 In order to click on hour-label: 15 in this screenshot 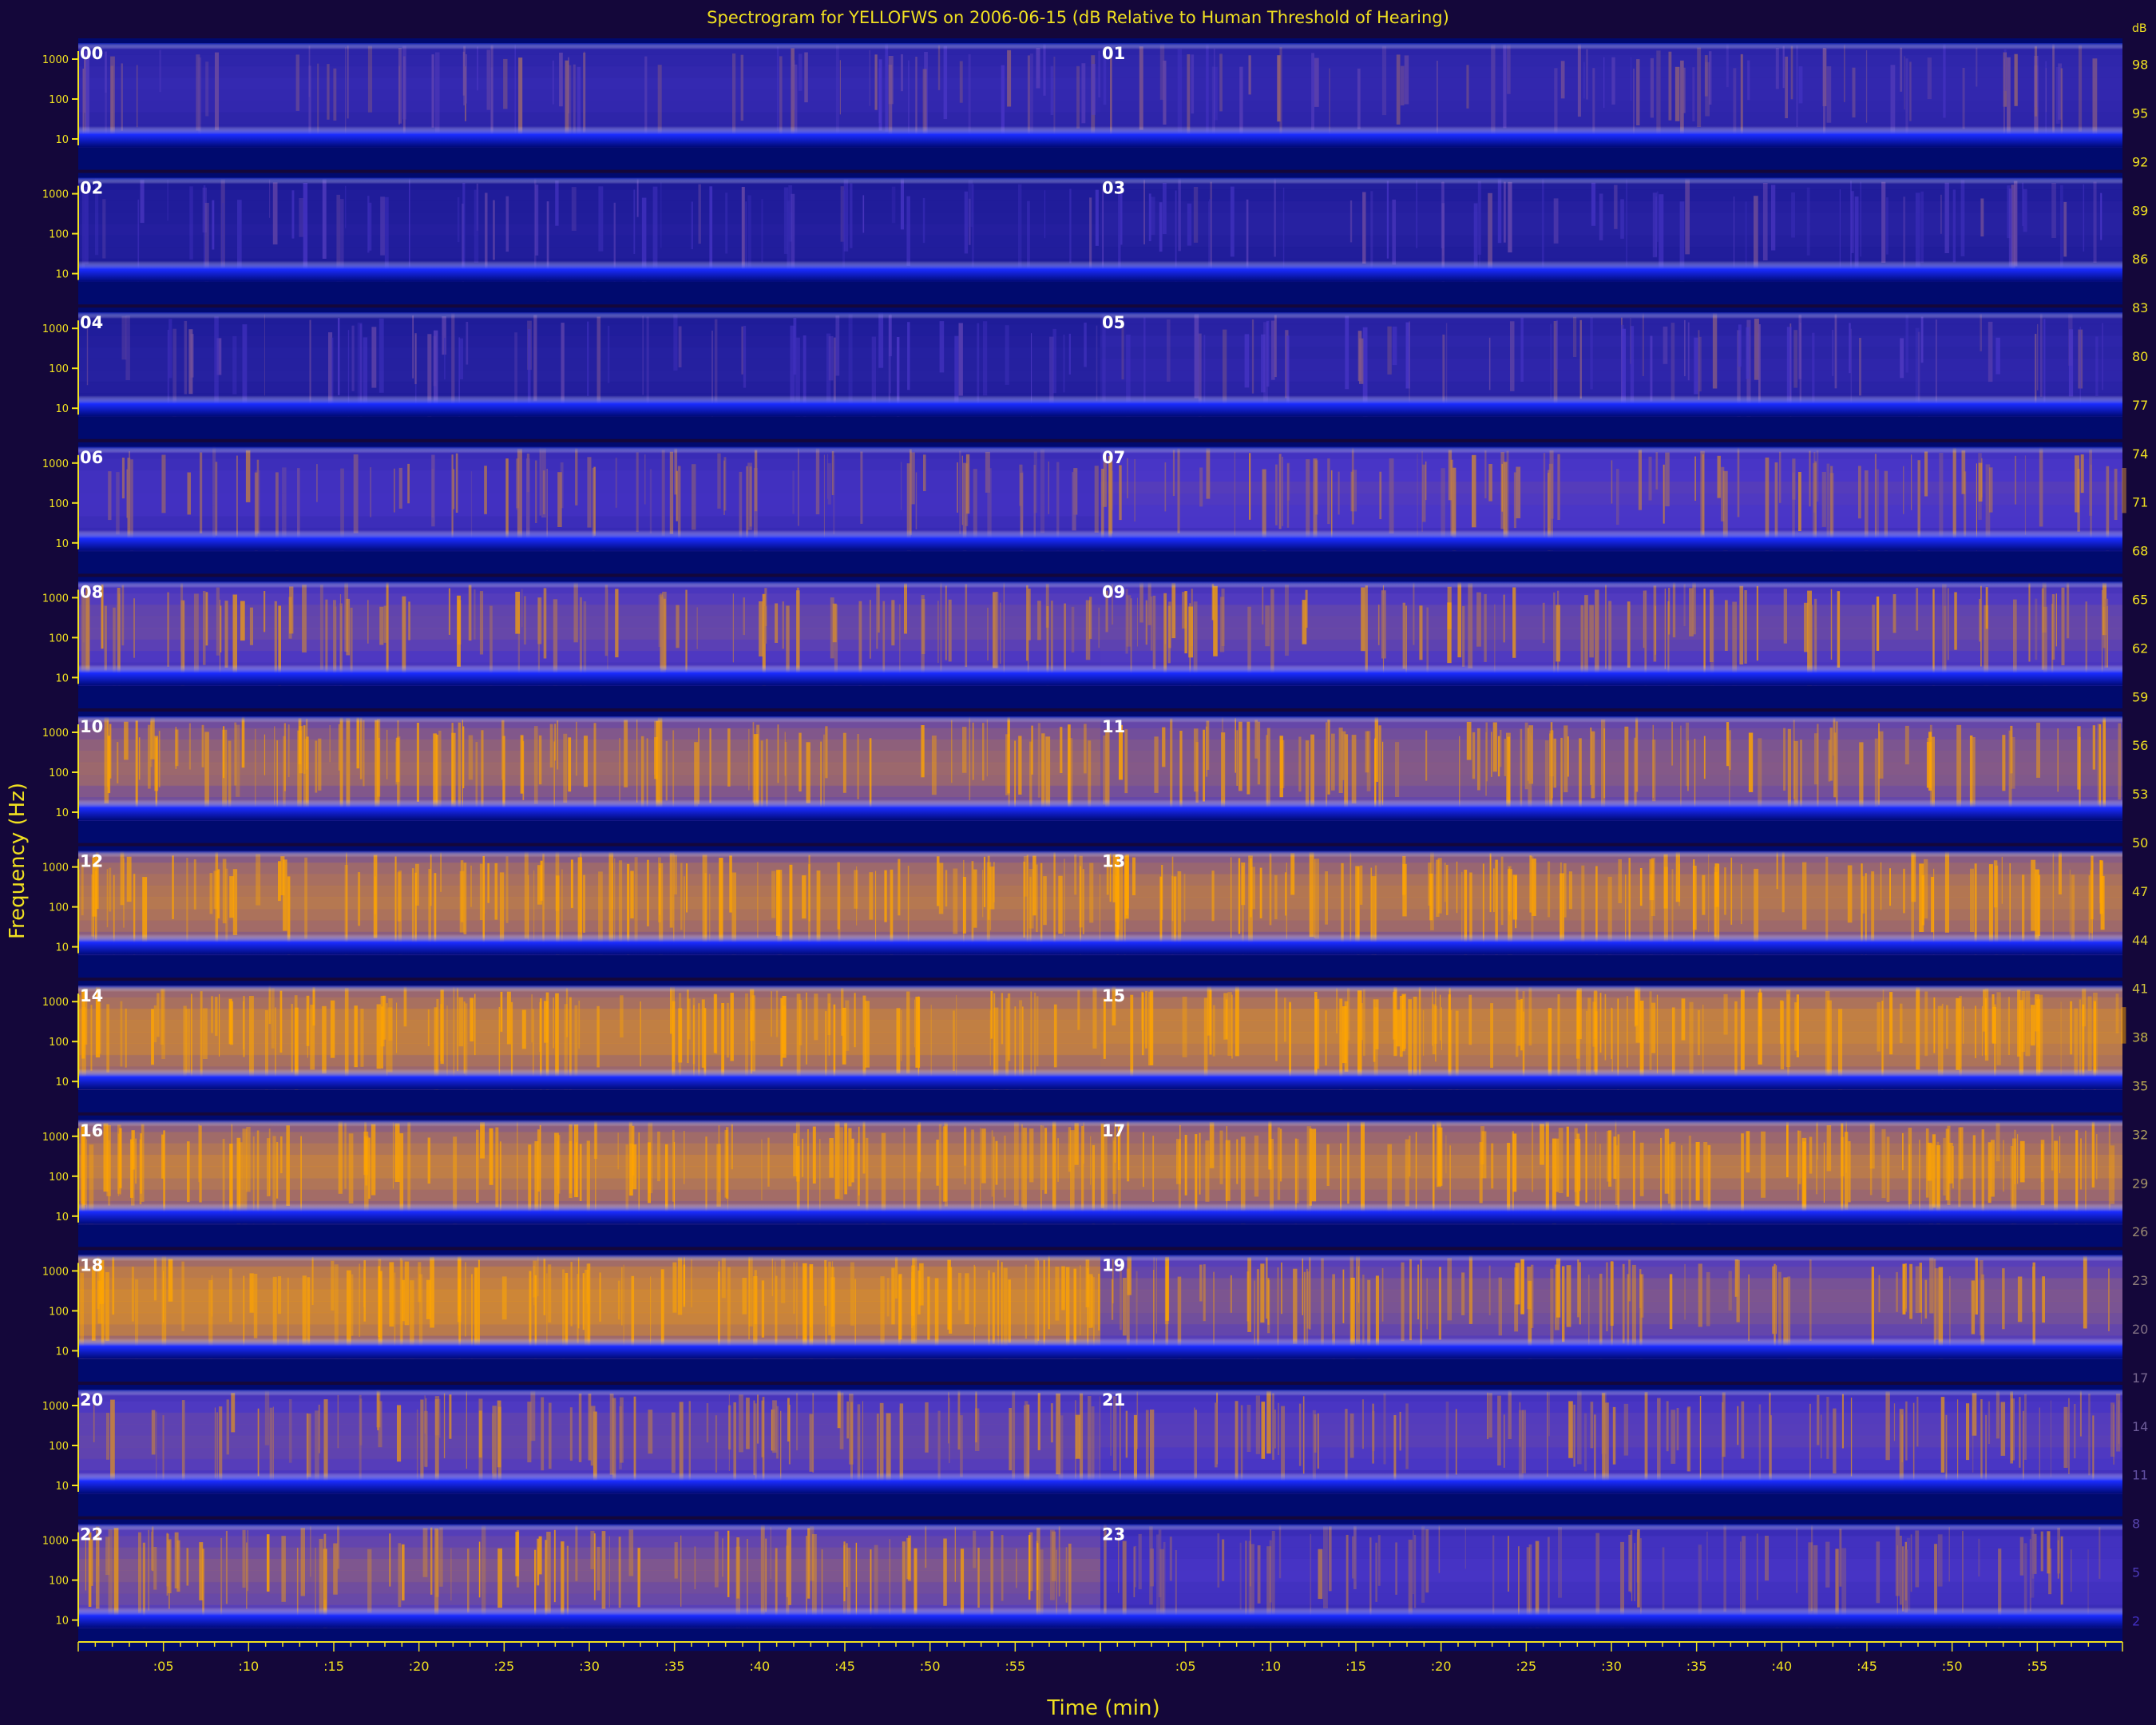, I will do `click(1113, 996)`.